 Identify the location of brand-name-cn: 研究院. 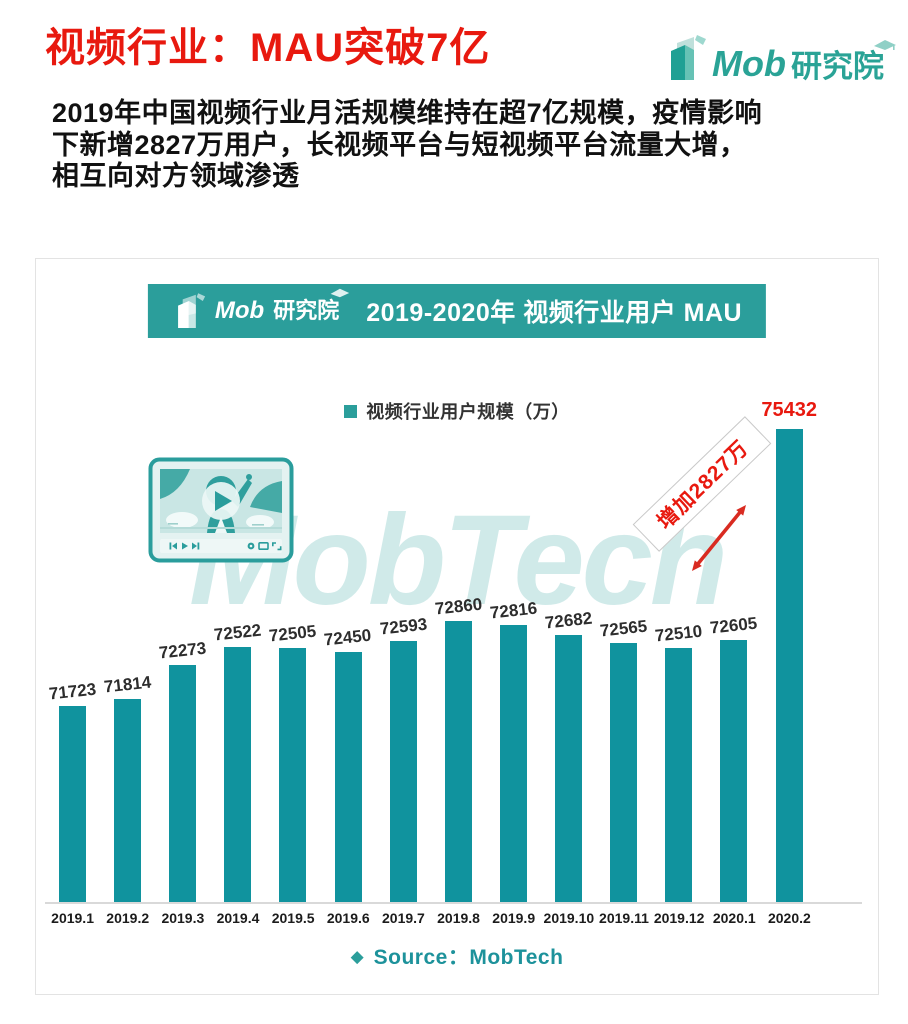
(843, 62).